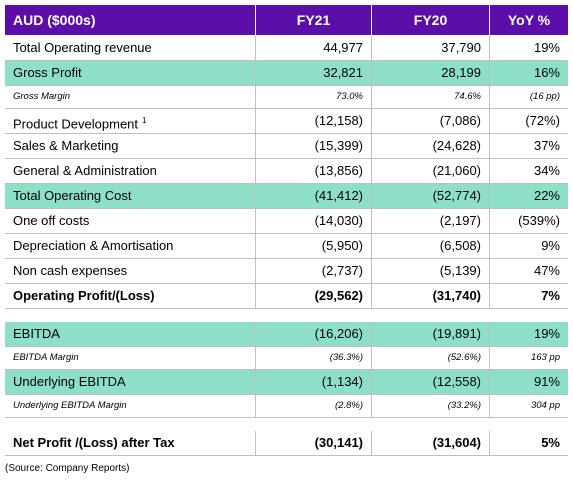 Image resolution: width=573 pixels, height=485 pixels. I want to click on row-fy20: (21,060), so click(431, 171).